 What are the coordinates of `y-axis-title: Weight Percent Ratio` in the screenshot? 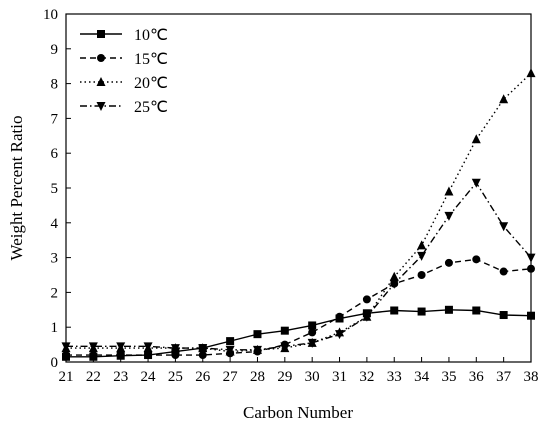 It's located at (16, 188).